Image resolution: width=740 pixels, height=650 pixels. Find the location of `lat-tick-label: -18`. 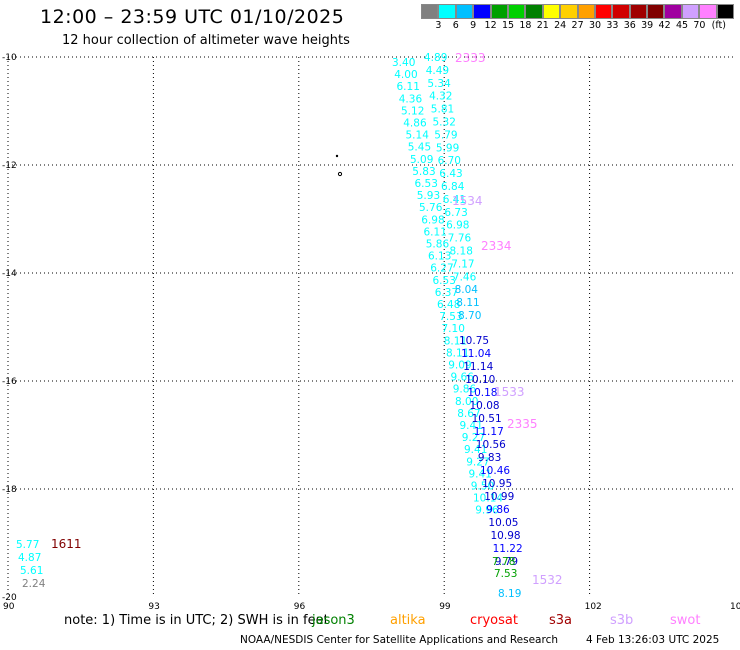

lat-tick-label: -18 is located at coordinates (9, 490).